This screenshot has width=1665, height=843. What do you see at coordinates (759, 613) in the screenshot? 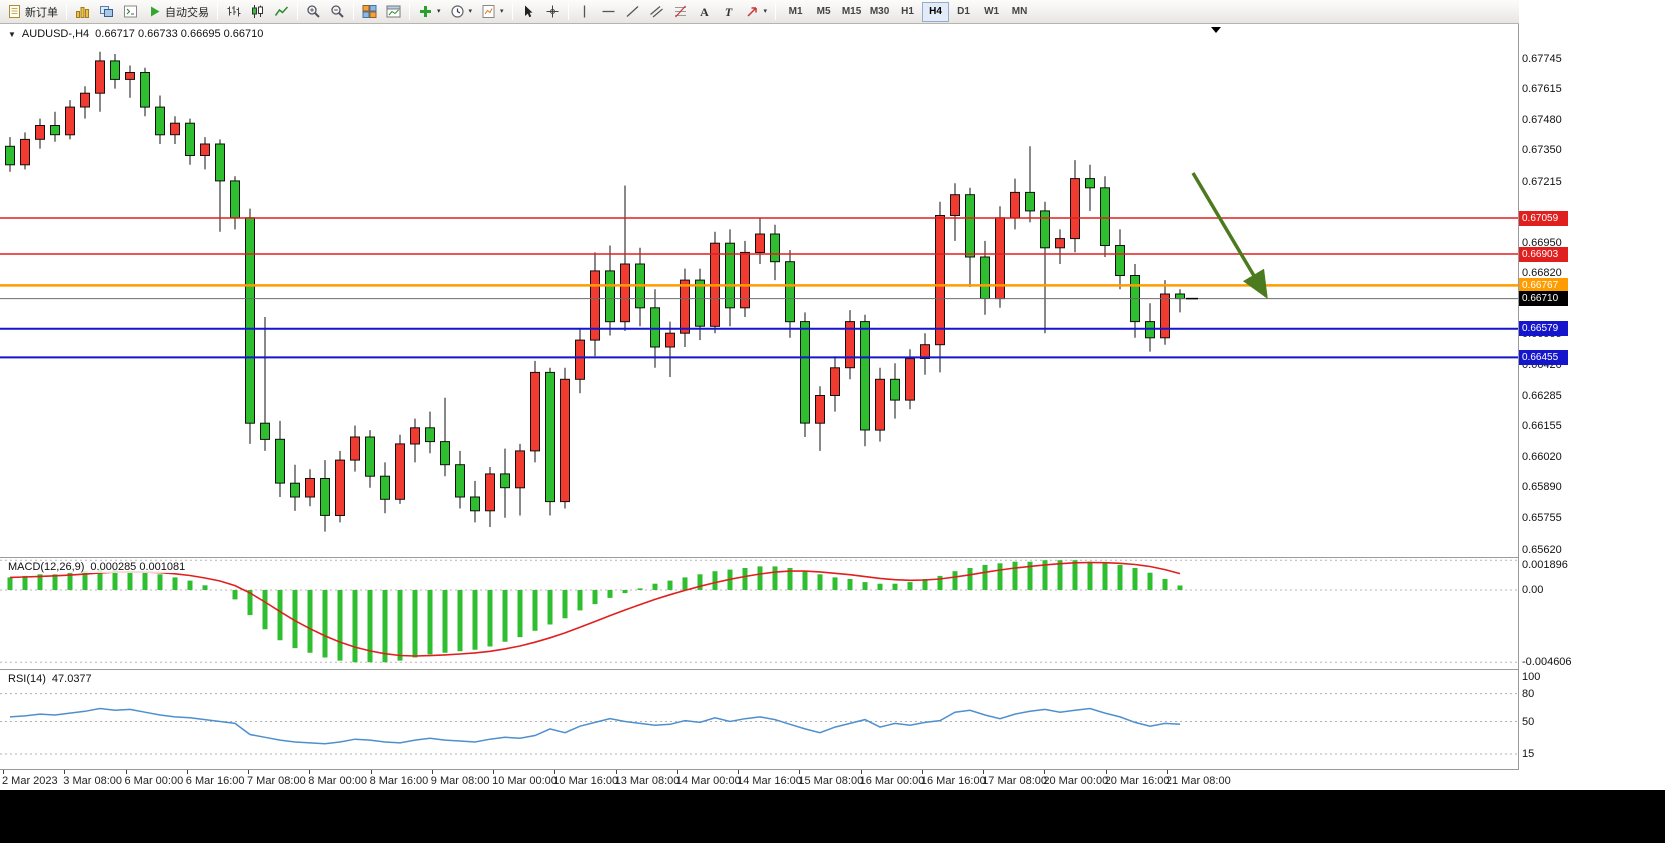
I see `macd-panel` at bounding box center [759, 613].